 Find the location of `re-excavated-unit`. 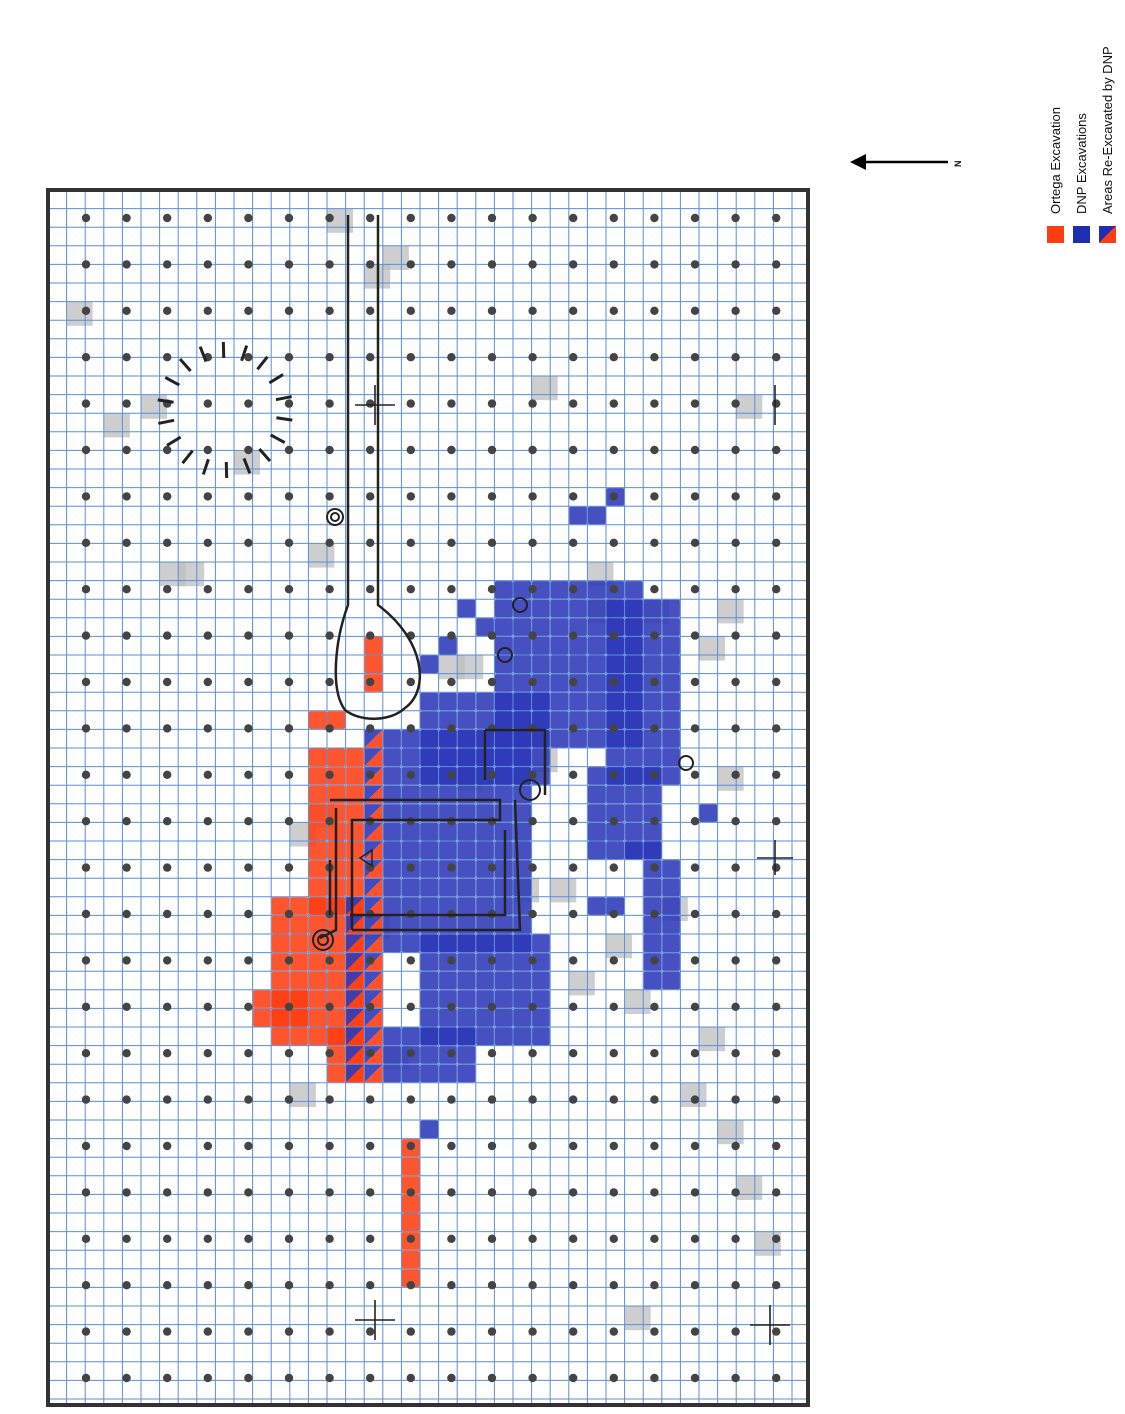

re-excavated-unit is located at coordinates (373, 757).